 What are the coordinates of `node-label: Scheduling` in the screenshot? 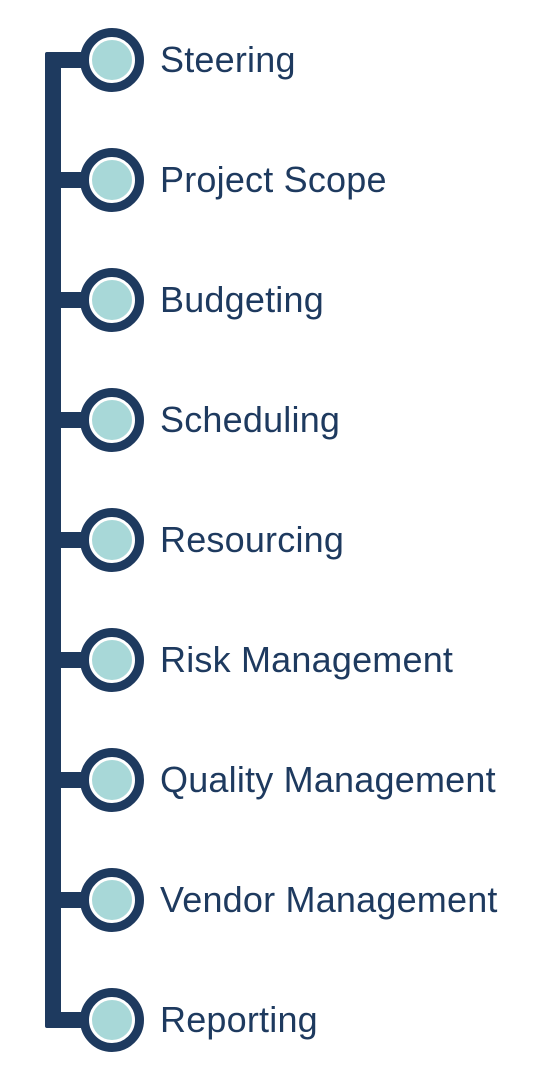 It's located at (250, 419).